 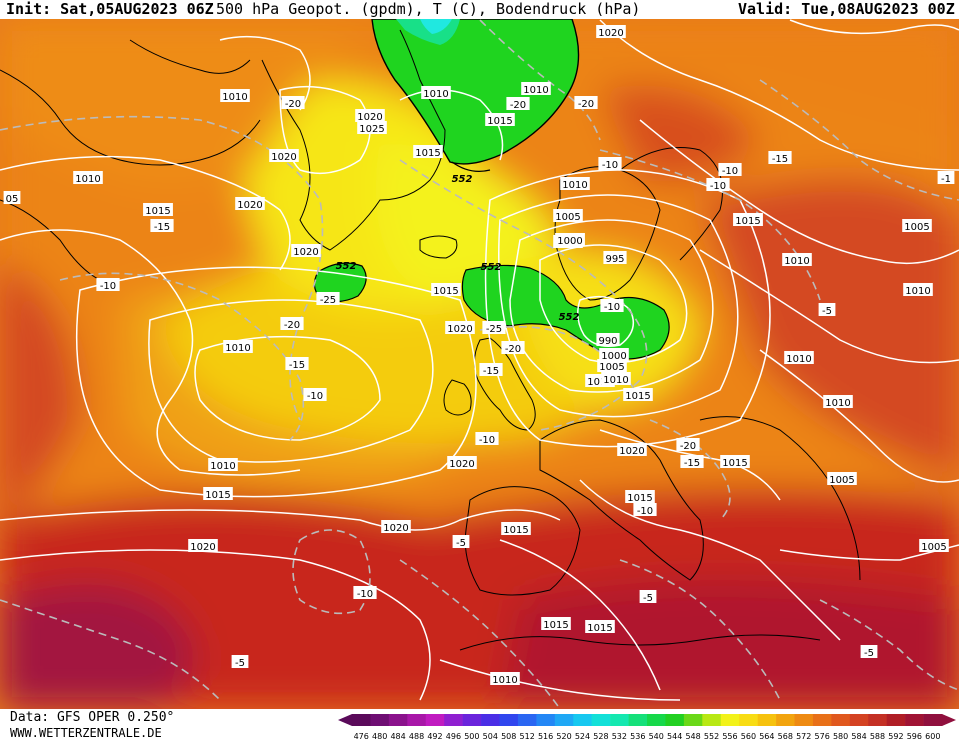 What do you see at coordinates (527, 736) in the screenshot?
I see `colorbar-tick-label: 512` at bounding box center [527, 736].